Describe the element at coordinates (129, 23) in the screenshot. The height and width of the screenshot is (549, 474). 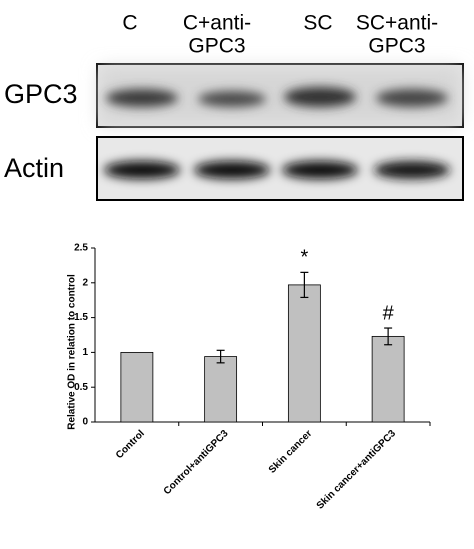
I see `lane-label: C` at that location.